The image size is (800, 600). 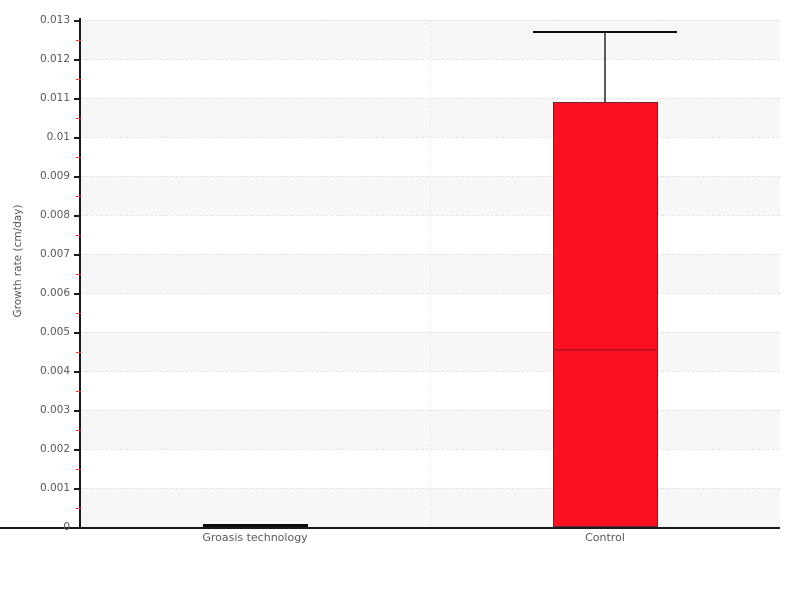 What do you see at coordinates (54, 410) in the screenshot?
I see `y-tick-label: 0.003` at bounding box center [54, 410].